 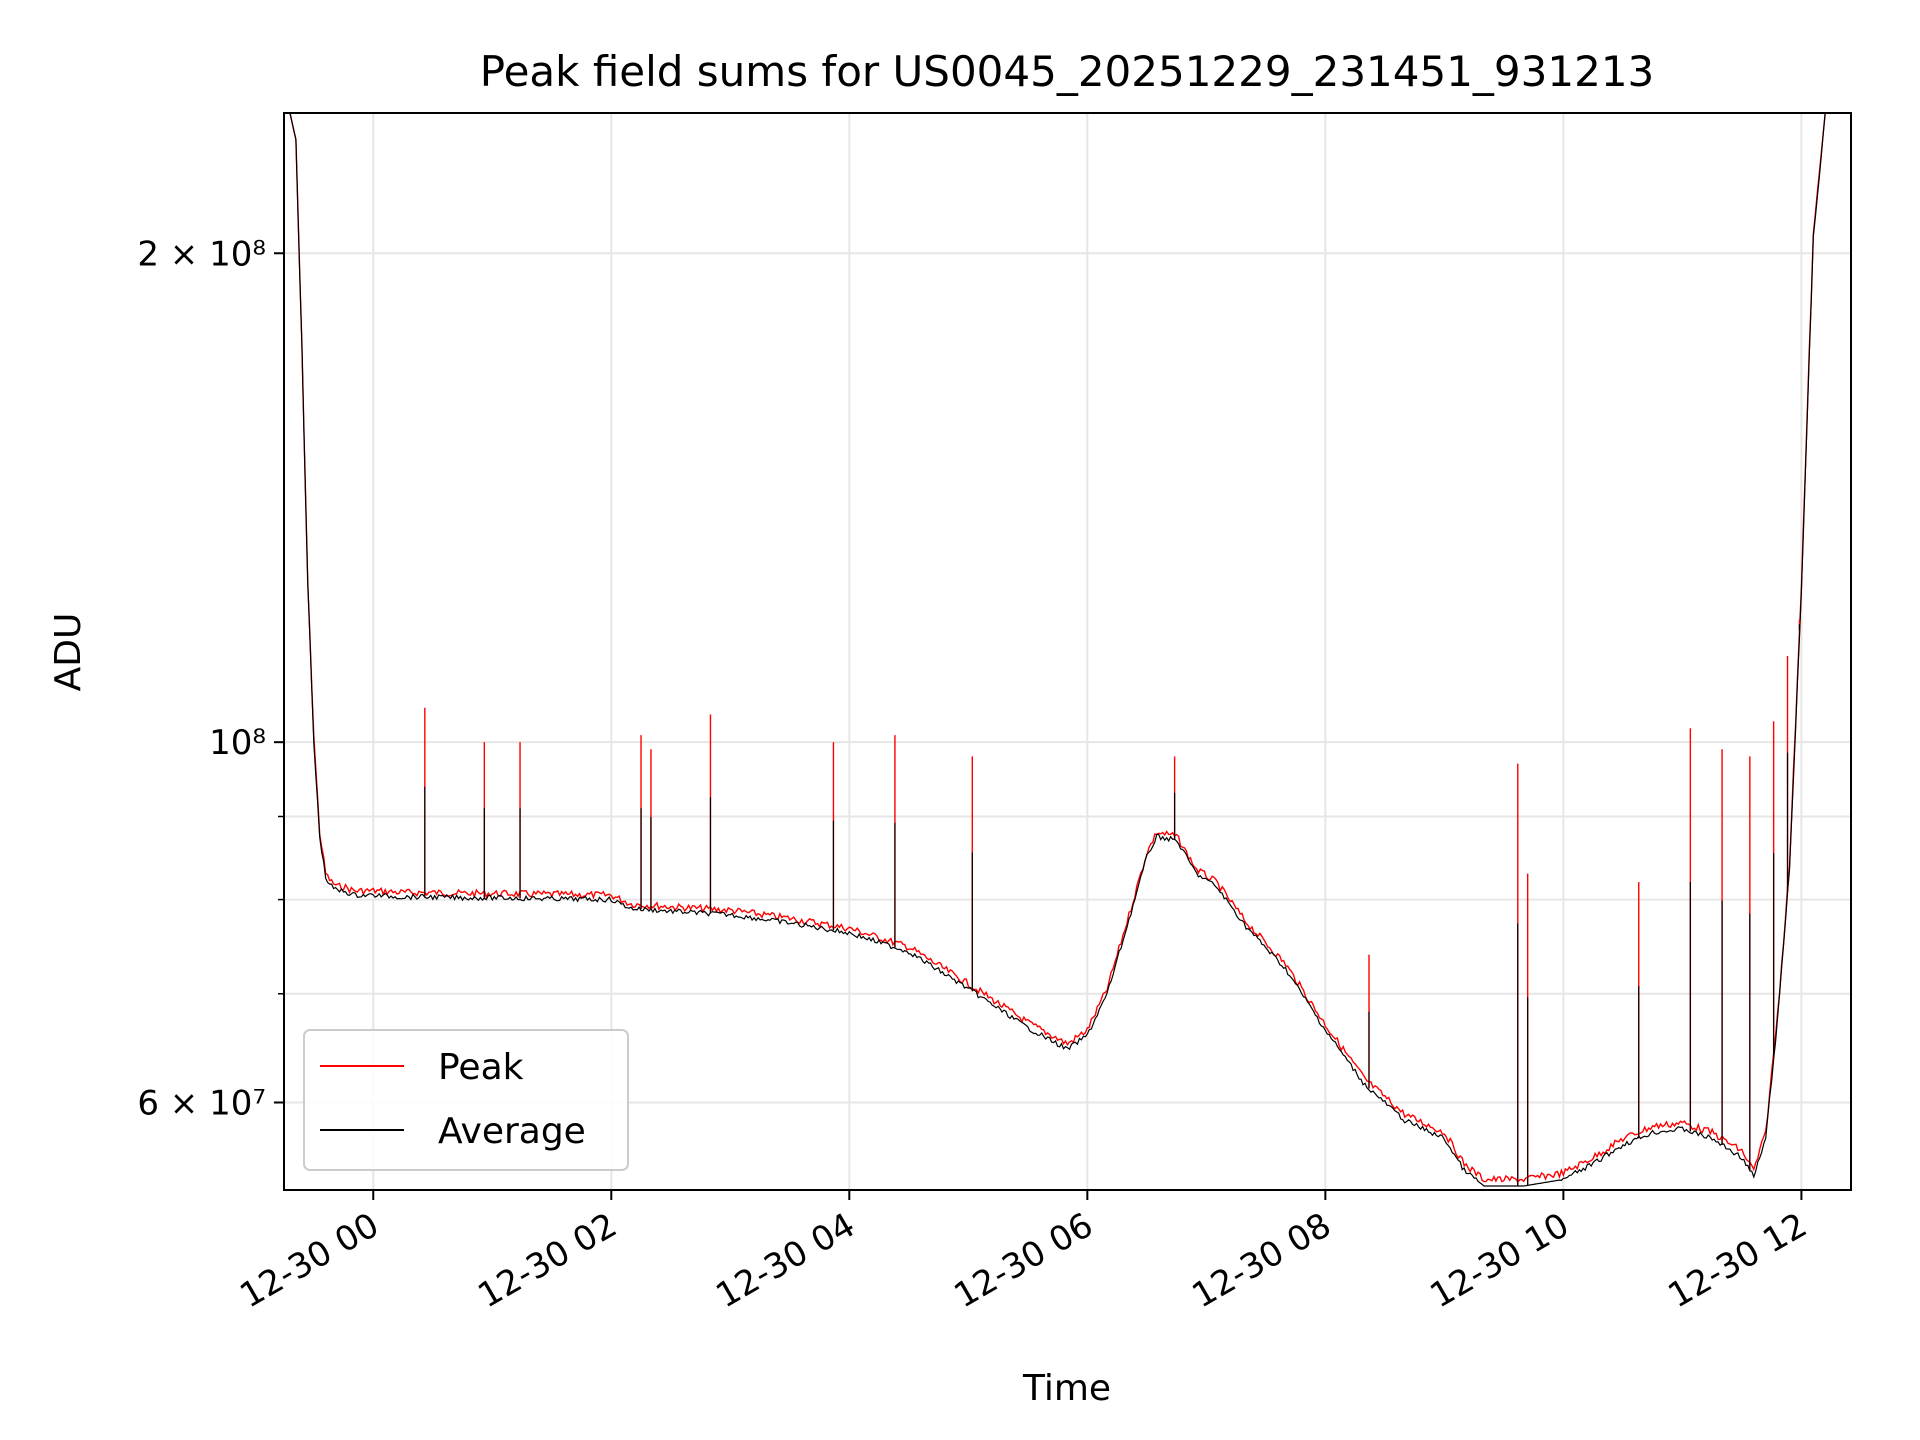 I want to click on legend: Peak Average, so click(x=466, y=1100).